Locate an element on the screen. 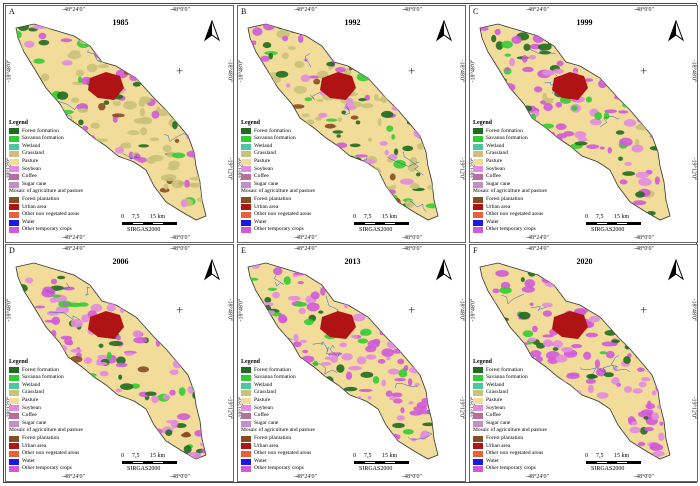 Image resolution: width=700 pixels, height=486 pixels. coord-label-top-left: -48°24'0" is located at coordinates (73, 249).